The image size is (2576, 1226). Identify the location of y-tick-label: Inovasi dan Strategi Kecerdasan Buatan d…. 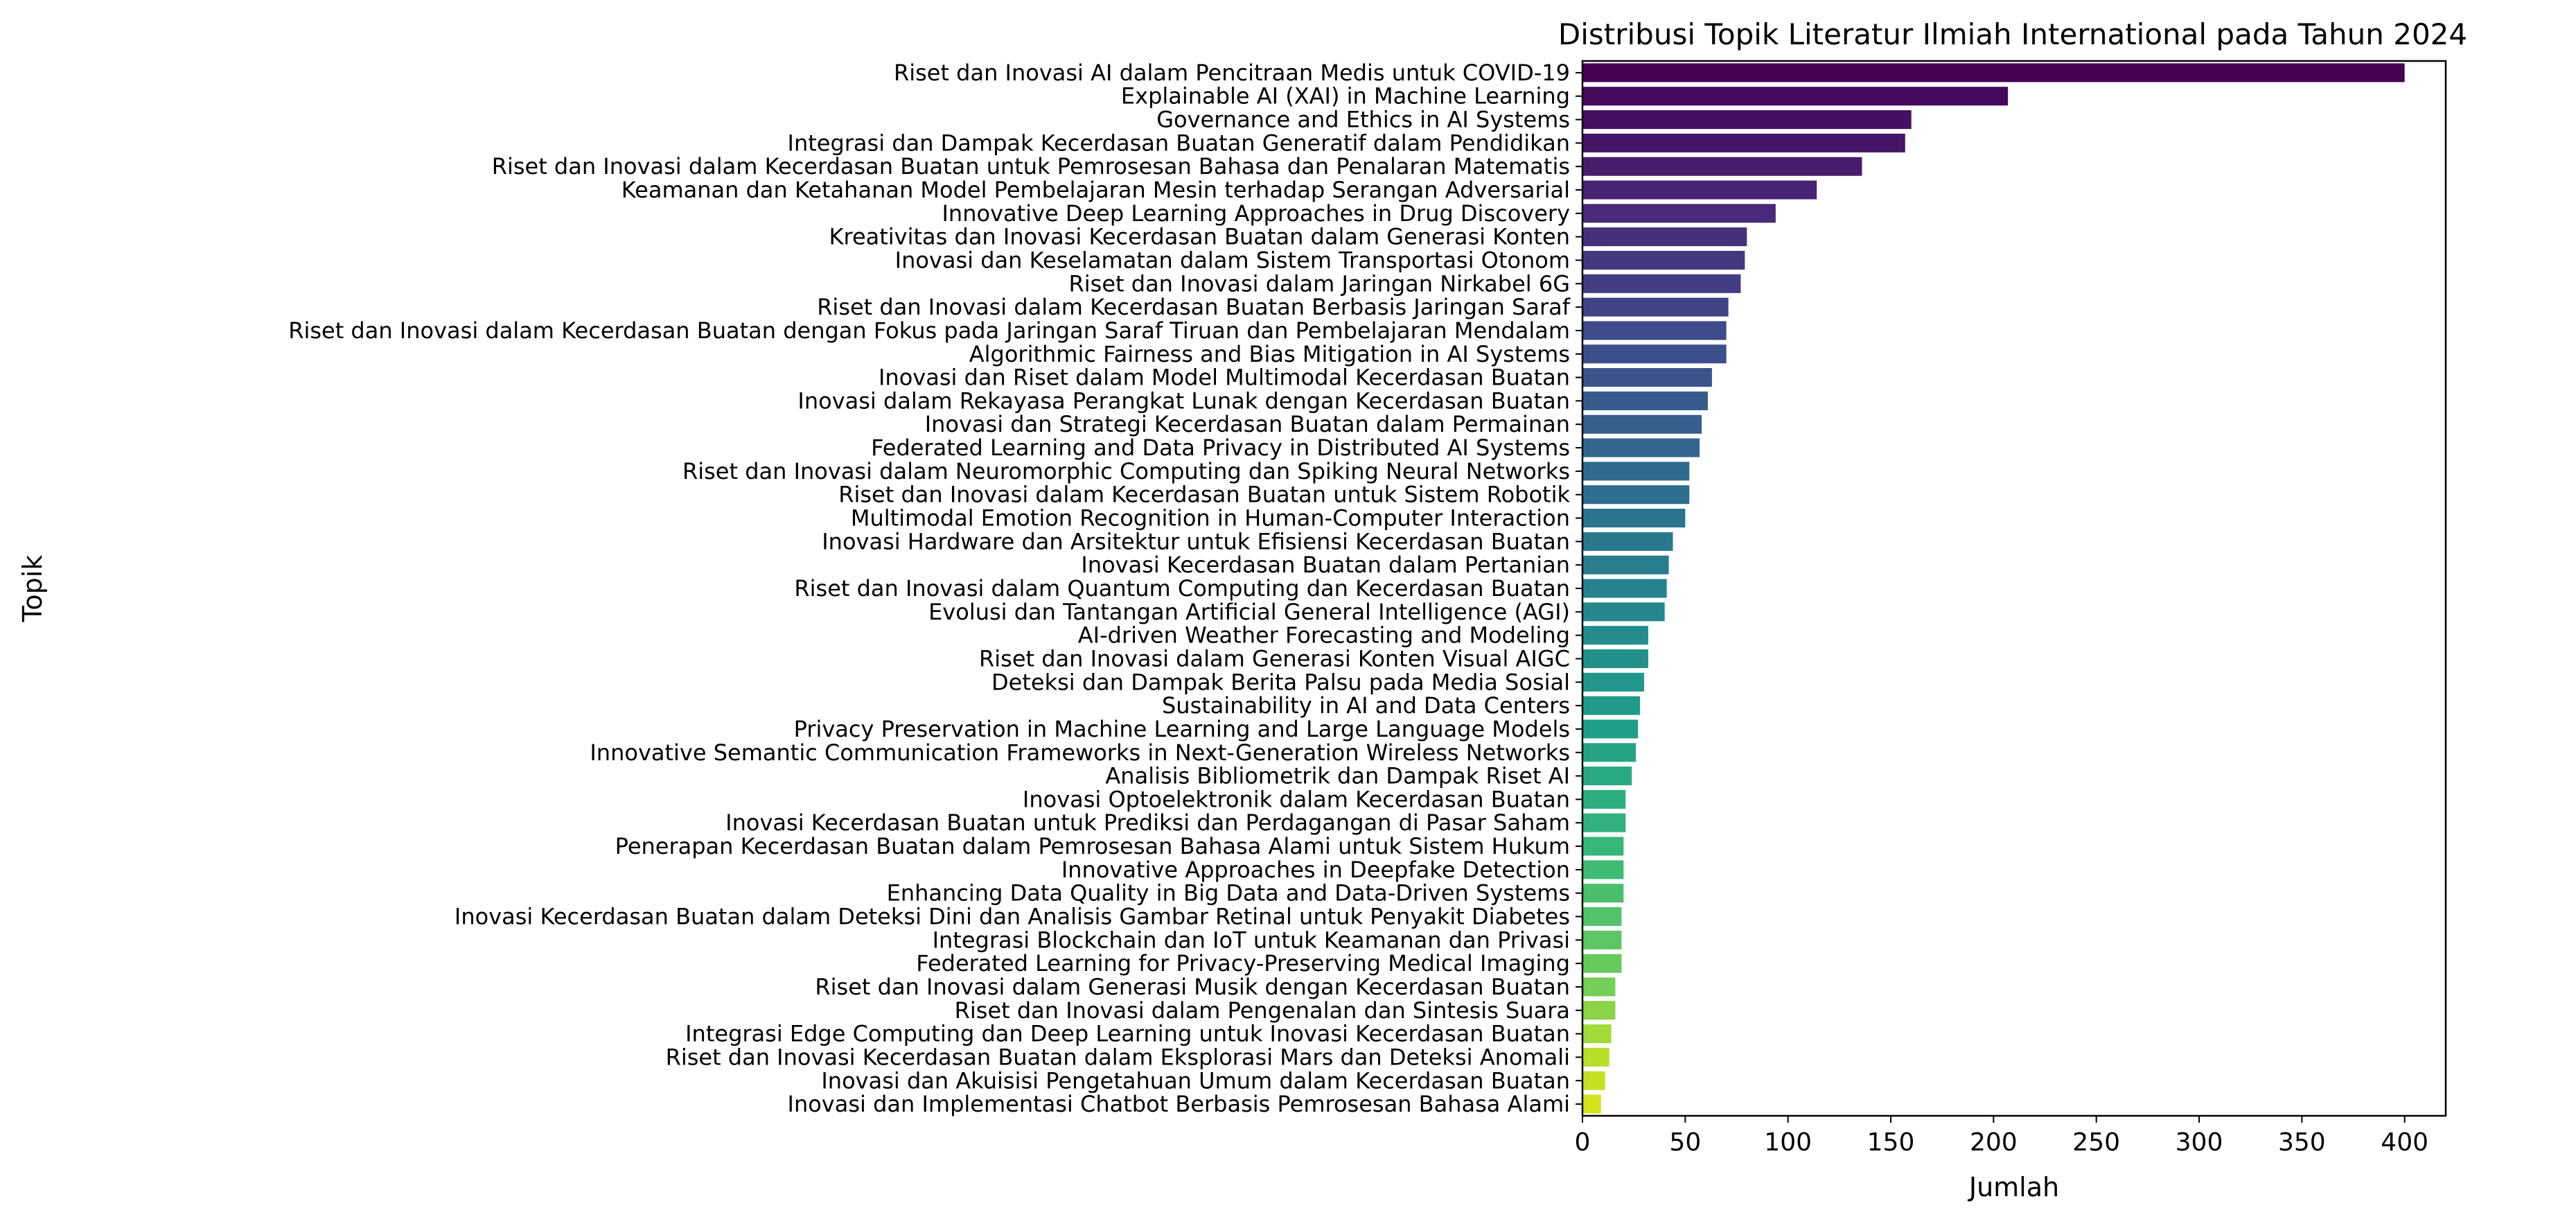
(1247, 424).